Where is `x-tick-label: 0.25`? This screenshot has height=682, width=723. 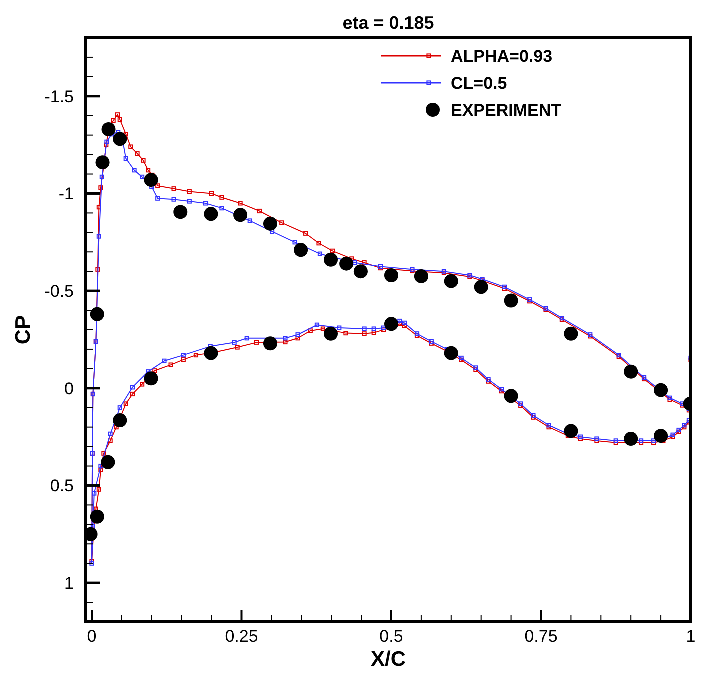
x-tick-label: 0.25 is located at coordinates (241, 636).